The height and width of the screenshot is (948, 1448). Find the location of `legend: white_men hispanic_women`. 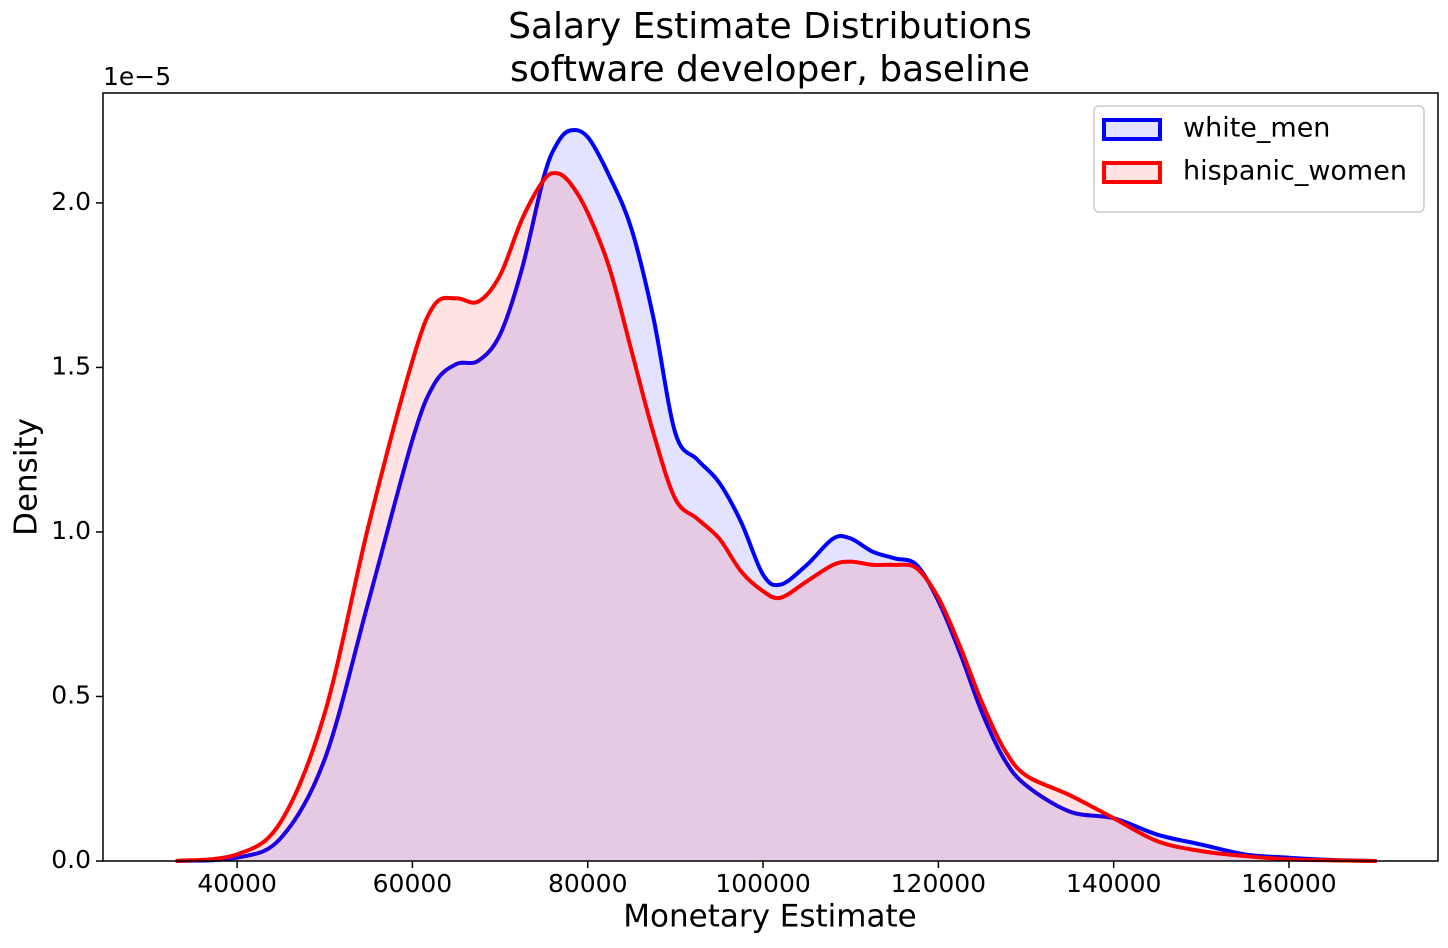

legend: white_men hispanic_women is located at coordinates (1259, 159).